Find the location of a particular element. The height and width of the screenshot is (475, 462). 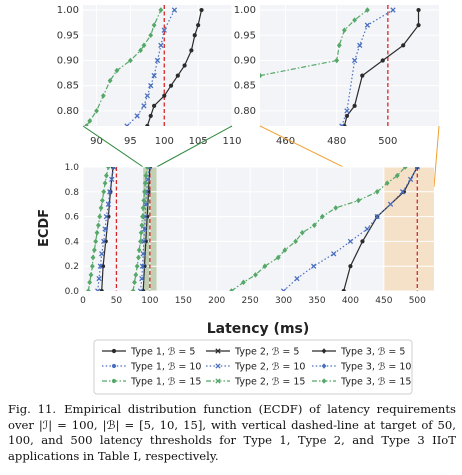

x-tick-label: 480 is located at coordinates (336, 141).